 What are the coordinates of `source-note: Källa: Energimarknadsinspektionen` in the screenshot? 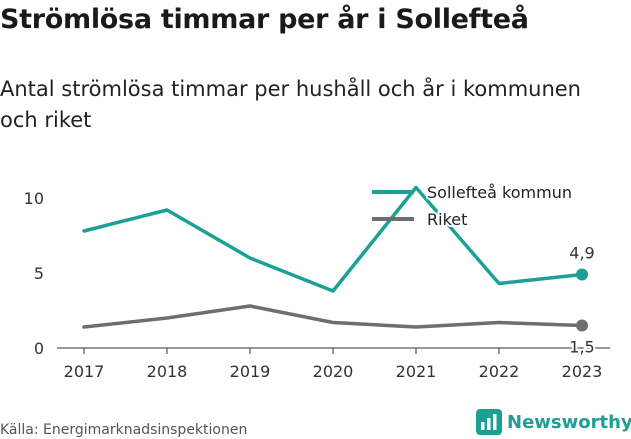 It's located at (124, 430).